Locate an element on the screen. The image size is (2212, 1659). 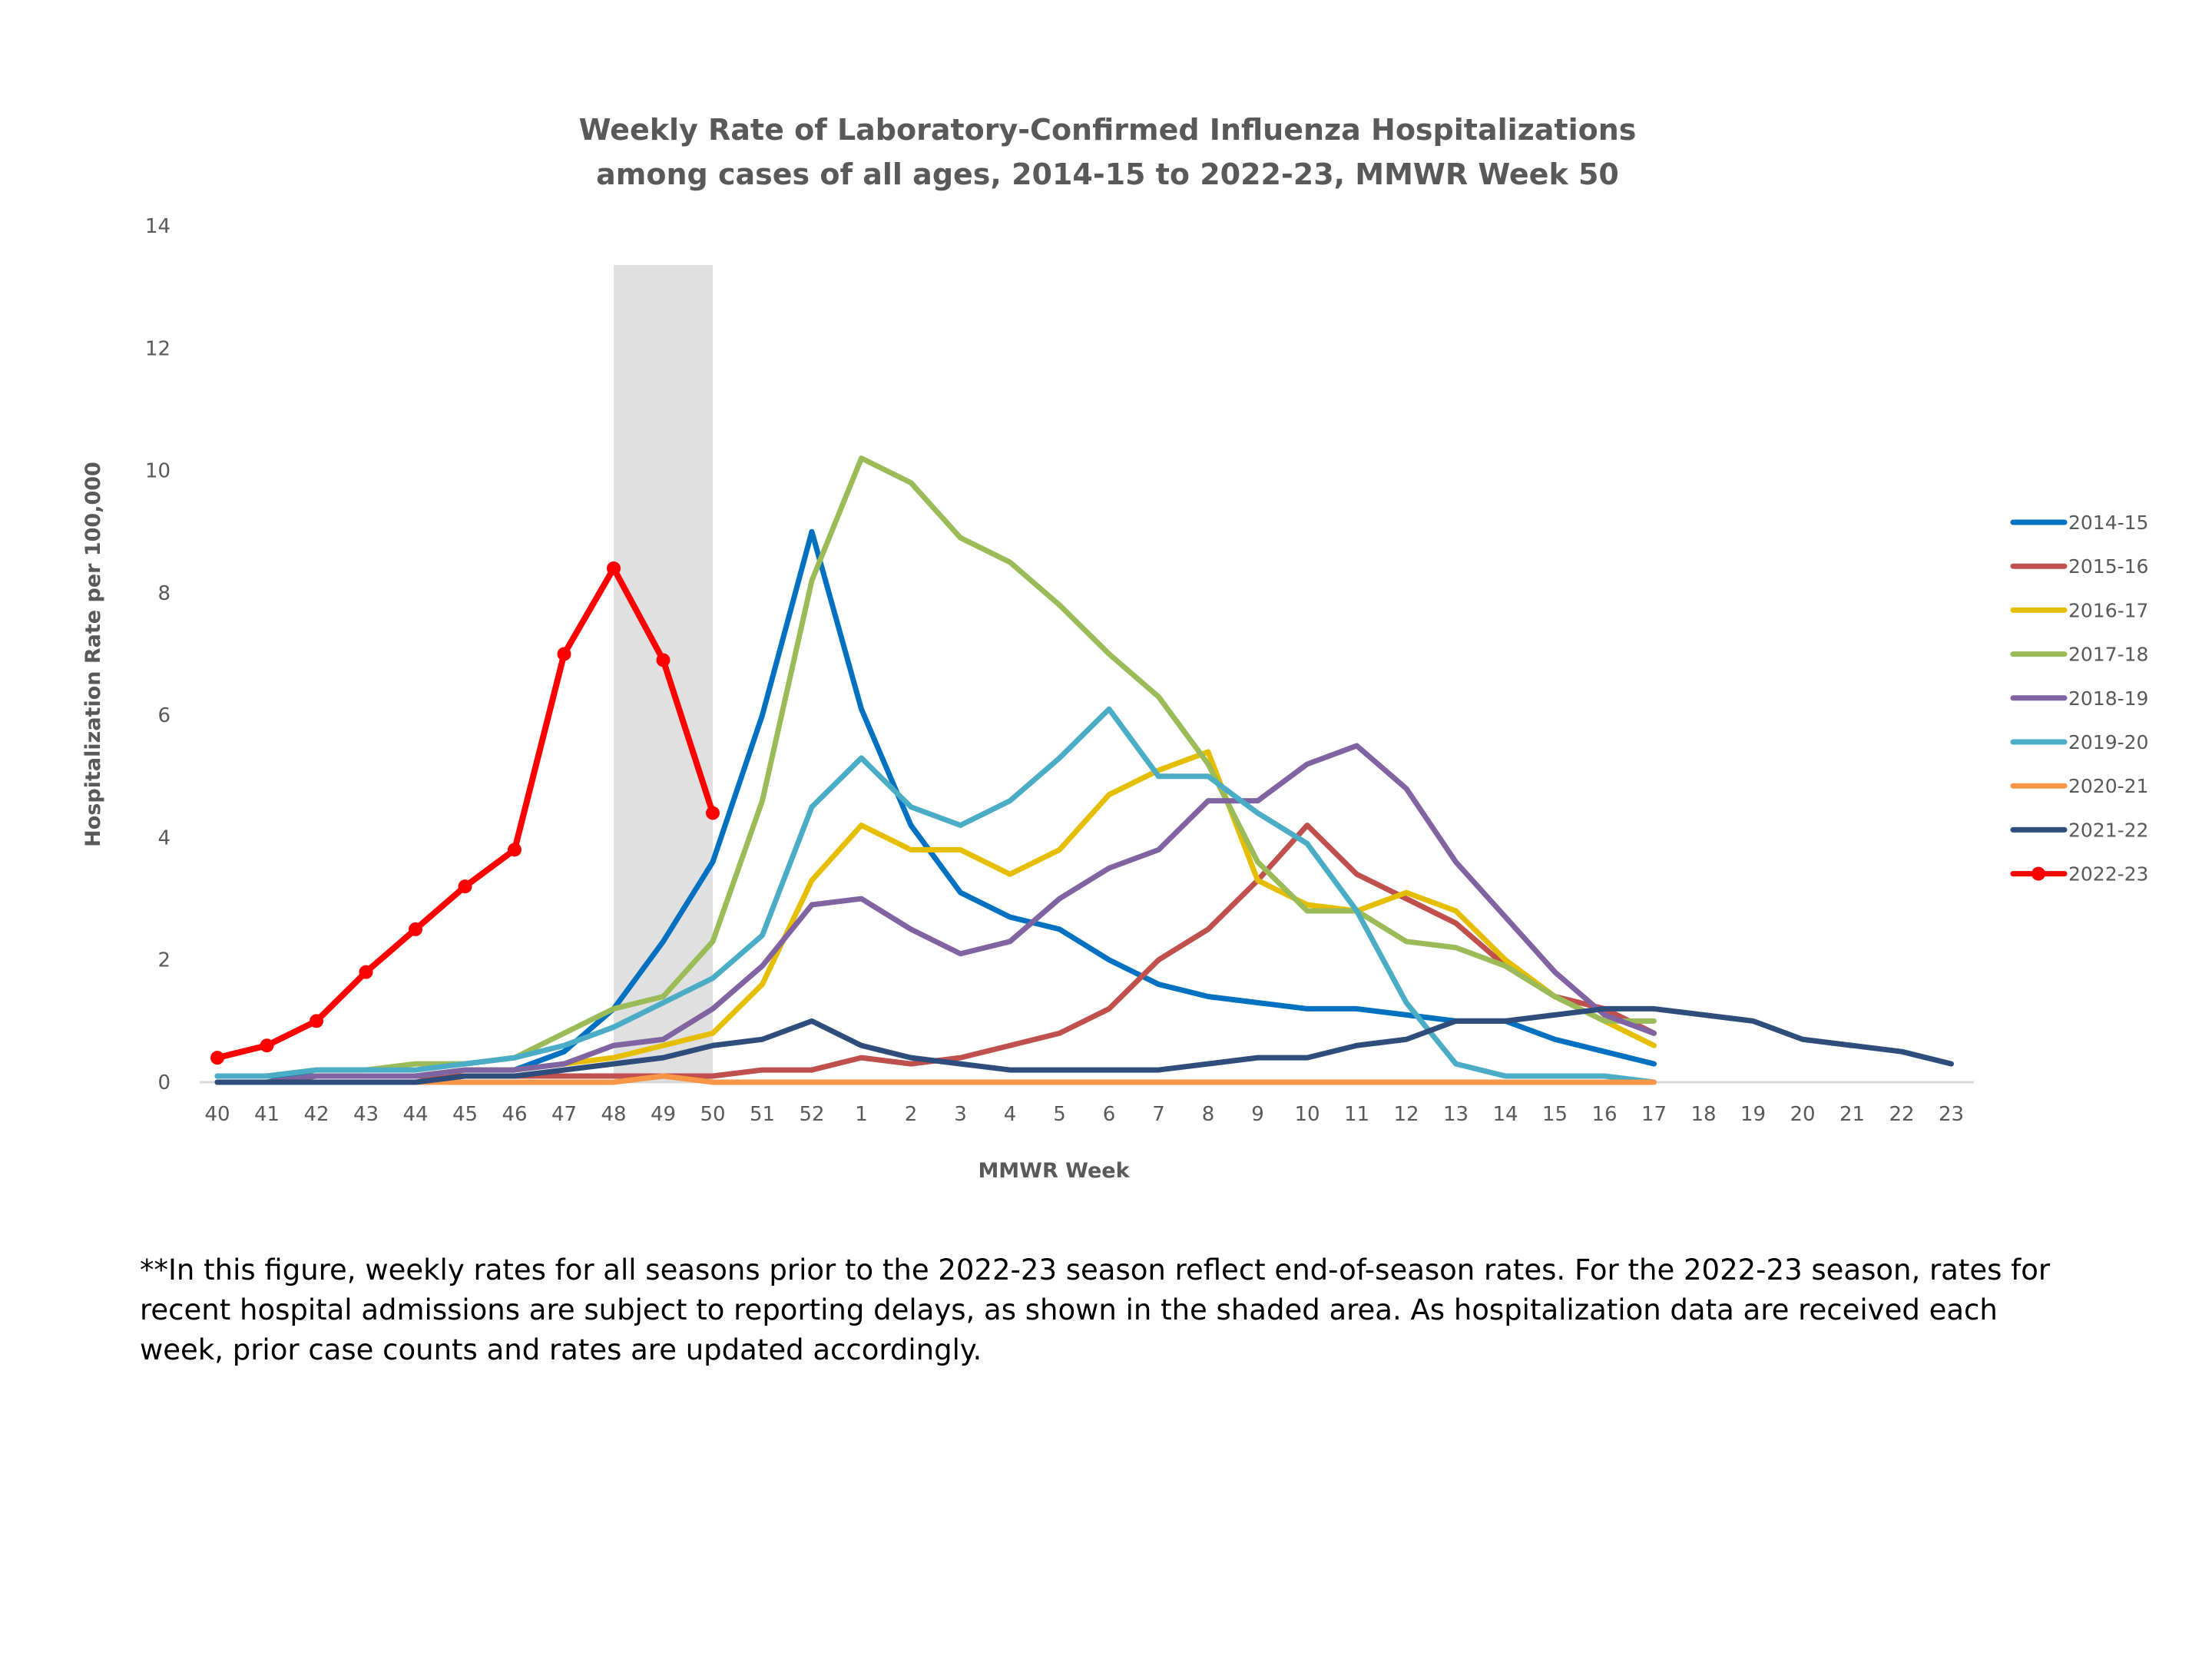
legend-item: 2016-17 is located at coordinates (2079, 610).